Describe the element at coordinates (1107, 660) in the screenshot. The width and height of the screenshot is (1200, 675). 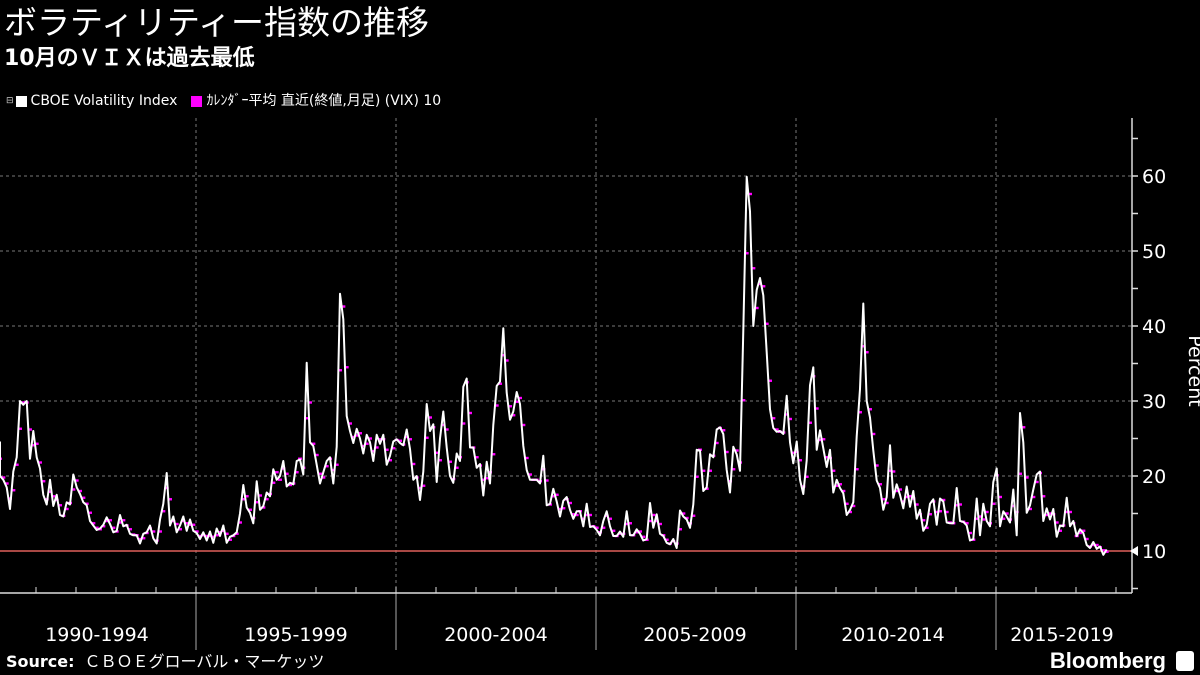
I see `bloomberg-logo: Bloomberg` at that location.